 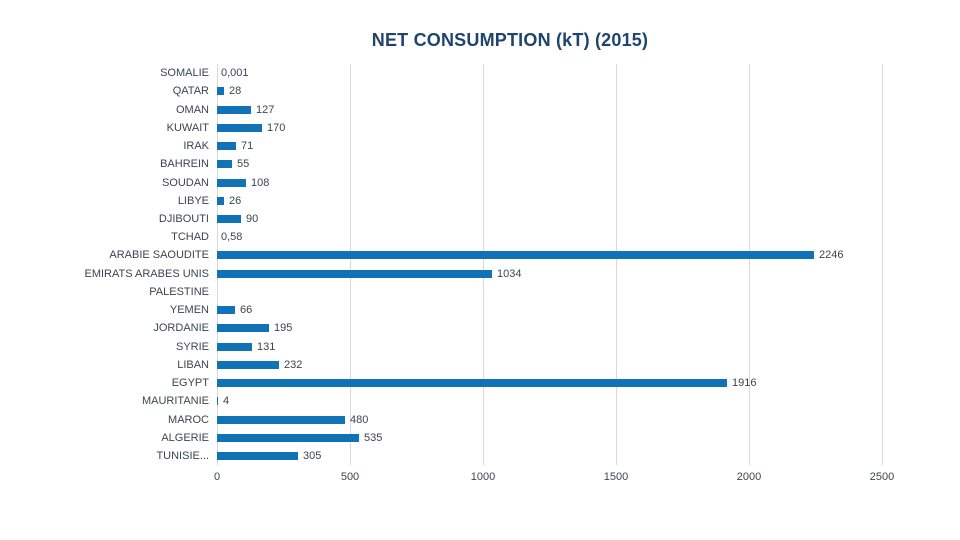 I want to click on value-label: 0,58, so click(x=232, y=237).